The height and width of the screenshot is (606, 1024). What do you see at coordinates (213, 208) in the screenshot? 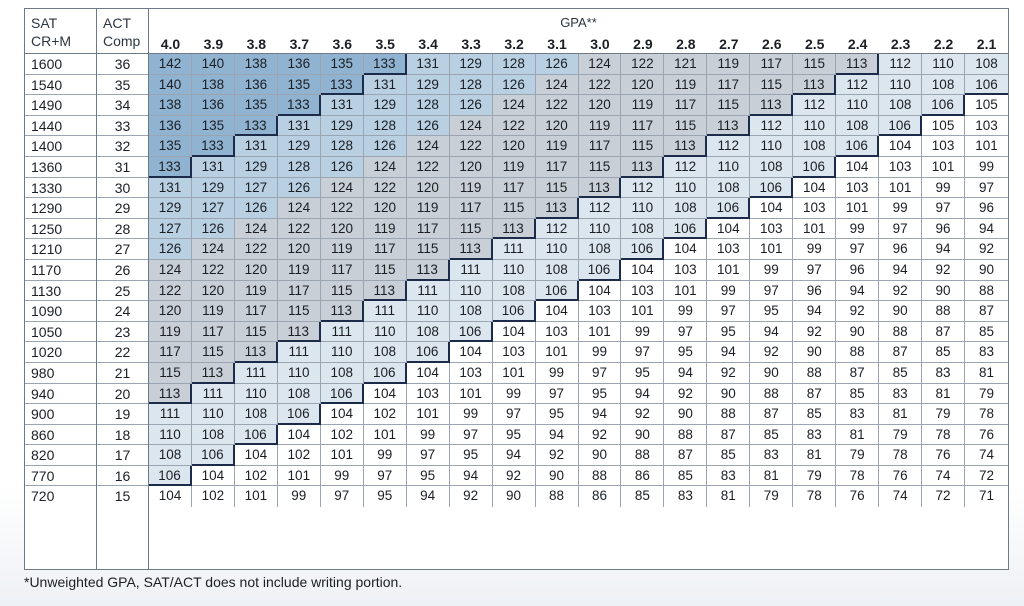
I see `score-cell: 127` at bounding box center [213, 208].